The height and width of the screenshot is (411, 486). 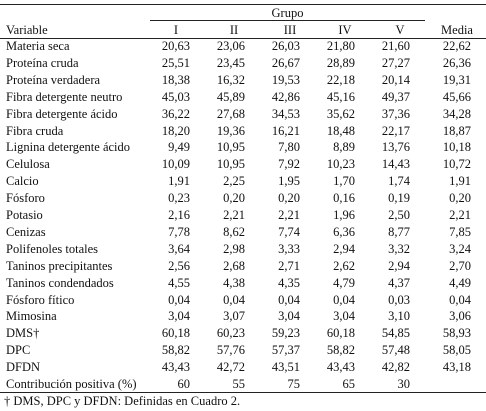 What do you see at coordinates (28, 164) in the screenshot?
I see `variable-name: Celulosa` at bounding box center [28, 164].